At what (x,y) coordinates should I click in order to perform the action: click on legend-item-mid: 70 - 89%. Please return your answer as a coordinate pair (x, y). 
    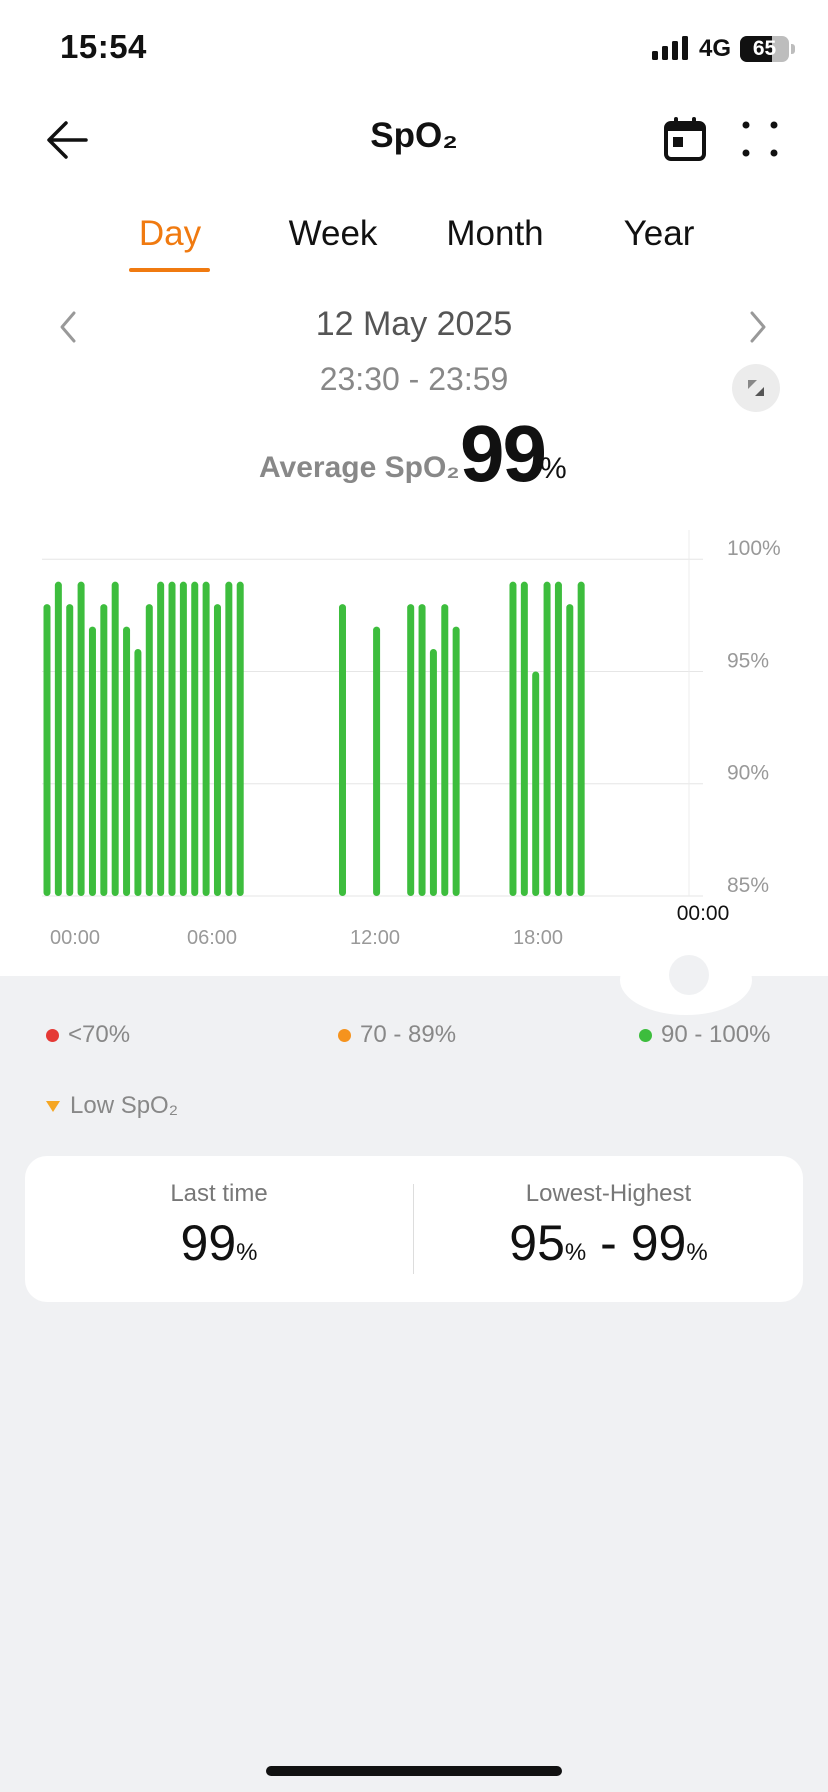
    Looking at the image, I should click on (397, 1035).